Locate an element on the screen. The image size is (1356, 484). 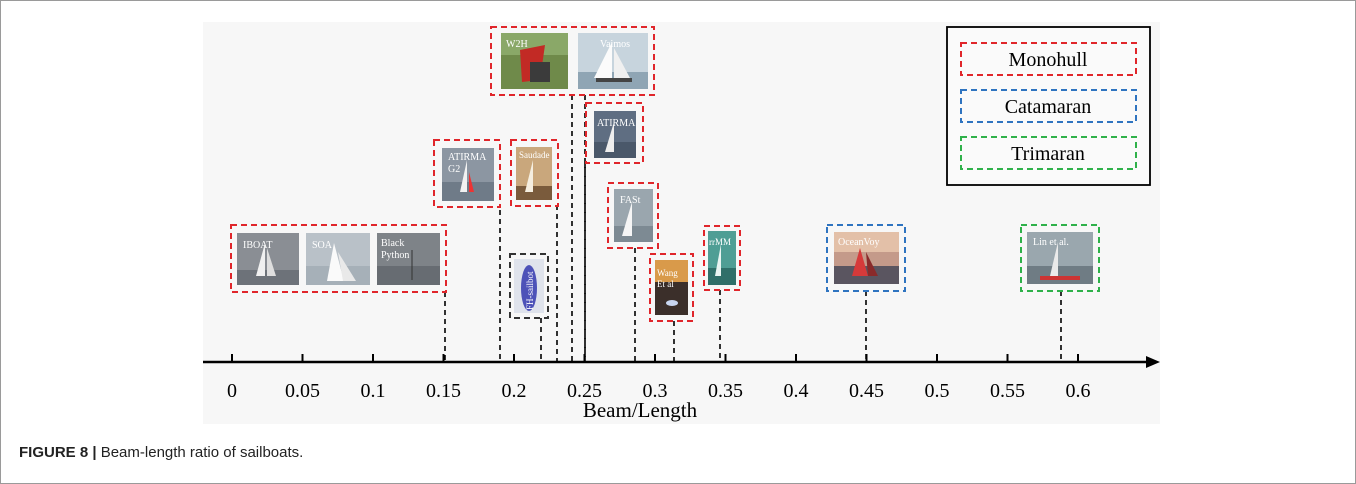
photo-wang: Wang Et al is located at coordinates (671, 287).